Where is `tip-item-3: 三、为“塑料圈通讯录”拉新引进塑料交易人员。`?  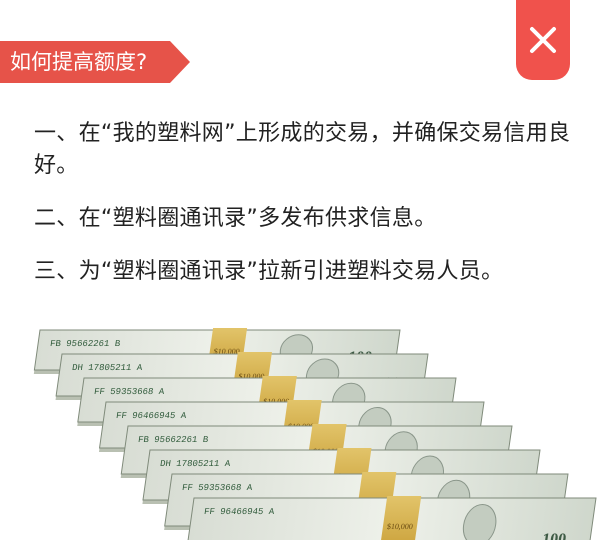 tip-item-3: 三、为“塑料圈通讯录”拉新引进塑料交易人员。 is located at coordinates (269, 271).